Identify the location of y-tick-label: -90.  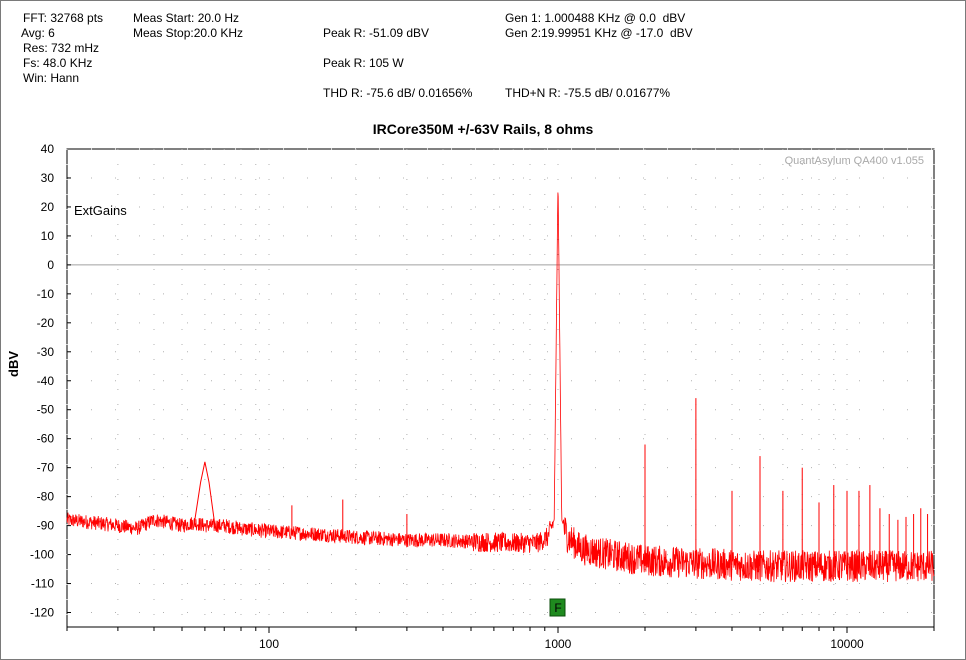
(46, 526).